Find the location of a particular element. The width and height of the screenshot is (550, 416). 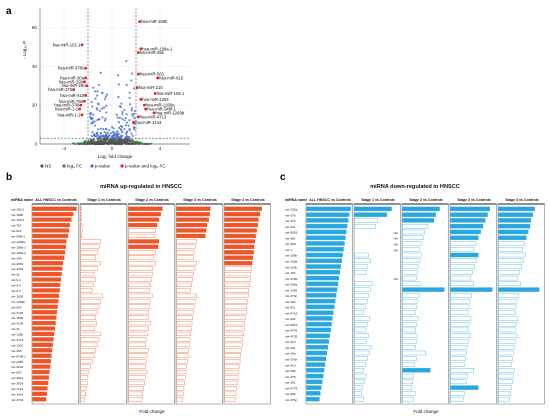

mirna-name: mir-3614 is located at coordinates (17, 378).